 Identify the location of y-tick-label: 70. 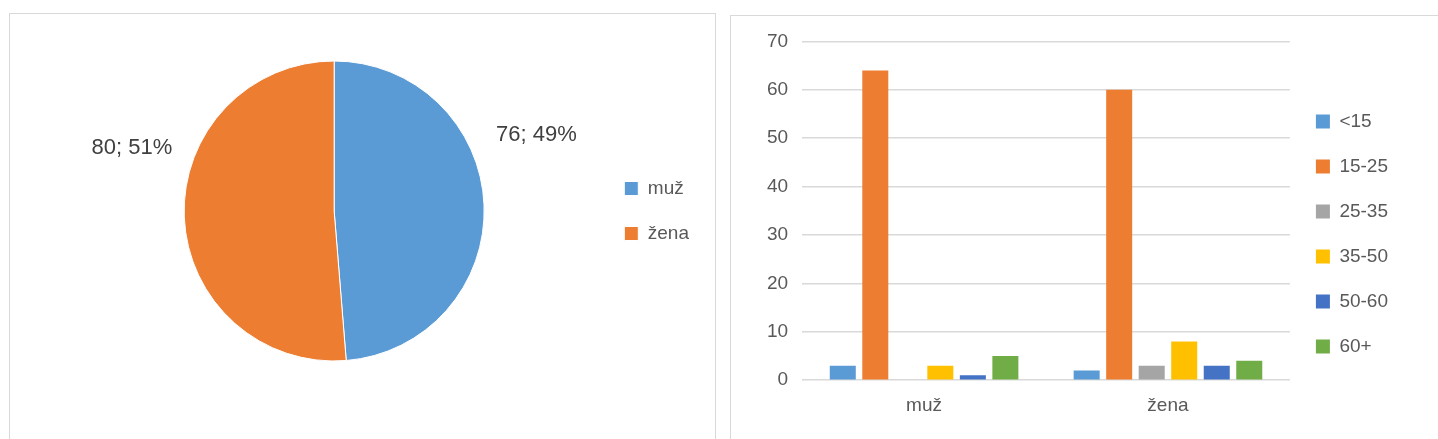
(777, 40).